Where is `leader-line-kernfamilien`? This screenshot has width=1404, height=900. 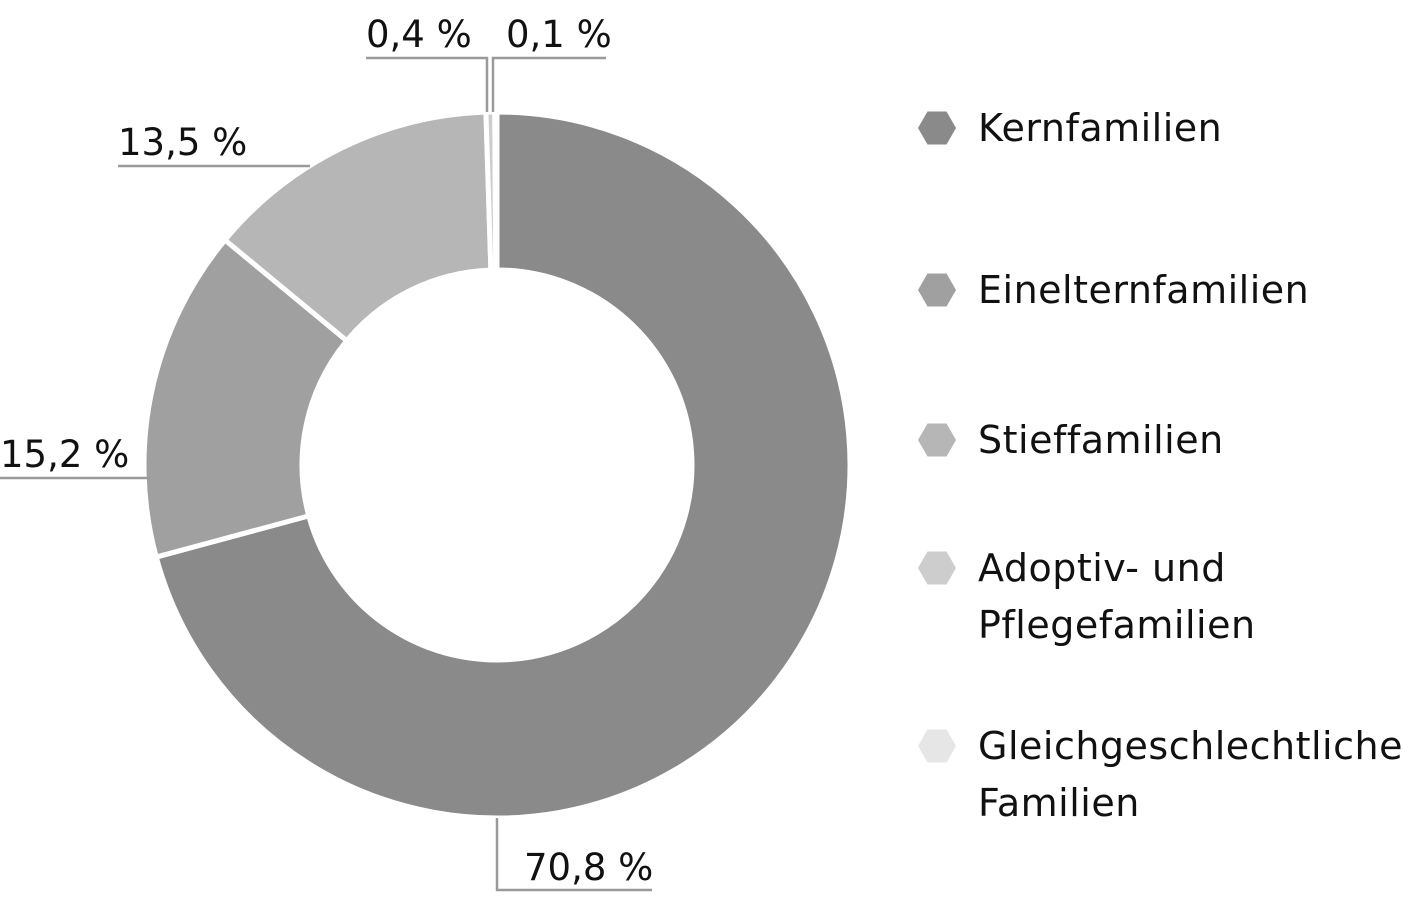 leader-line-kernfamilien is located at coordinates (573, 855).